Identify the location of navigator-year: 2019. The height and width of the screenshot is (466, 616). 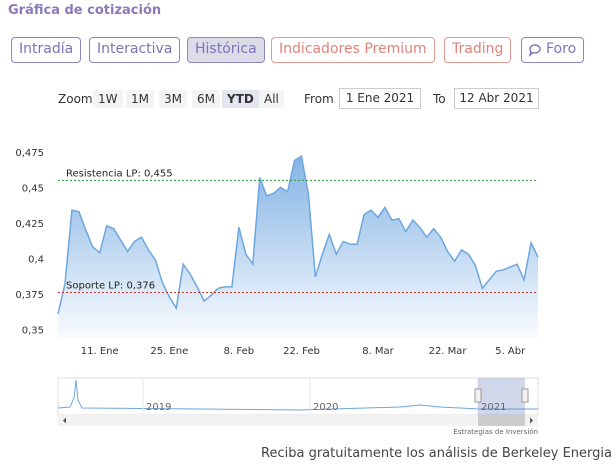
(158, 407).